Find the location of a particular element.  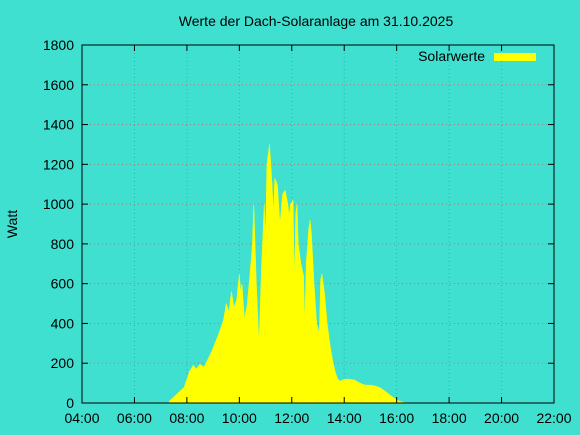

x-tick-label: 12:00 is located at coordinates (291, 418).